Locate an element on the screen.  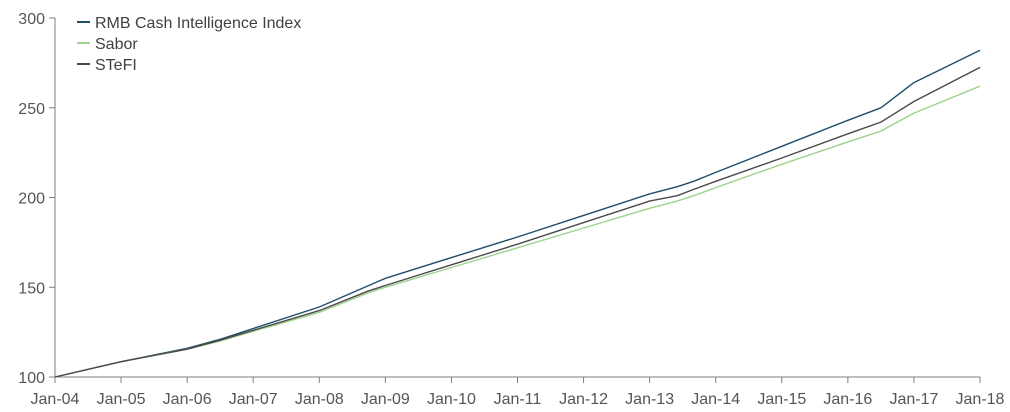
legend-label: STeFI is located at coordinates (116, 65).